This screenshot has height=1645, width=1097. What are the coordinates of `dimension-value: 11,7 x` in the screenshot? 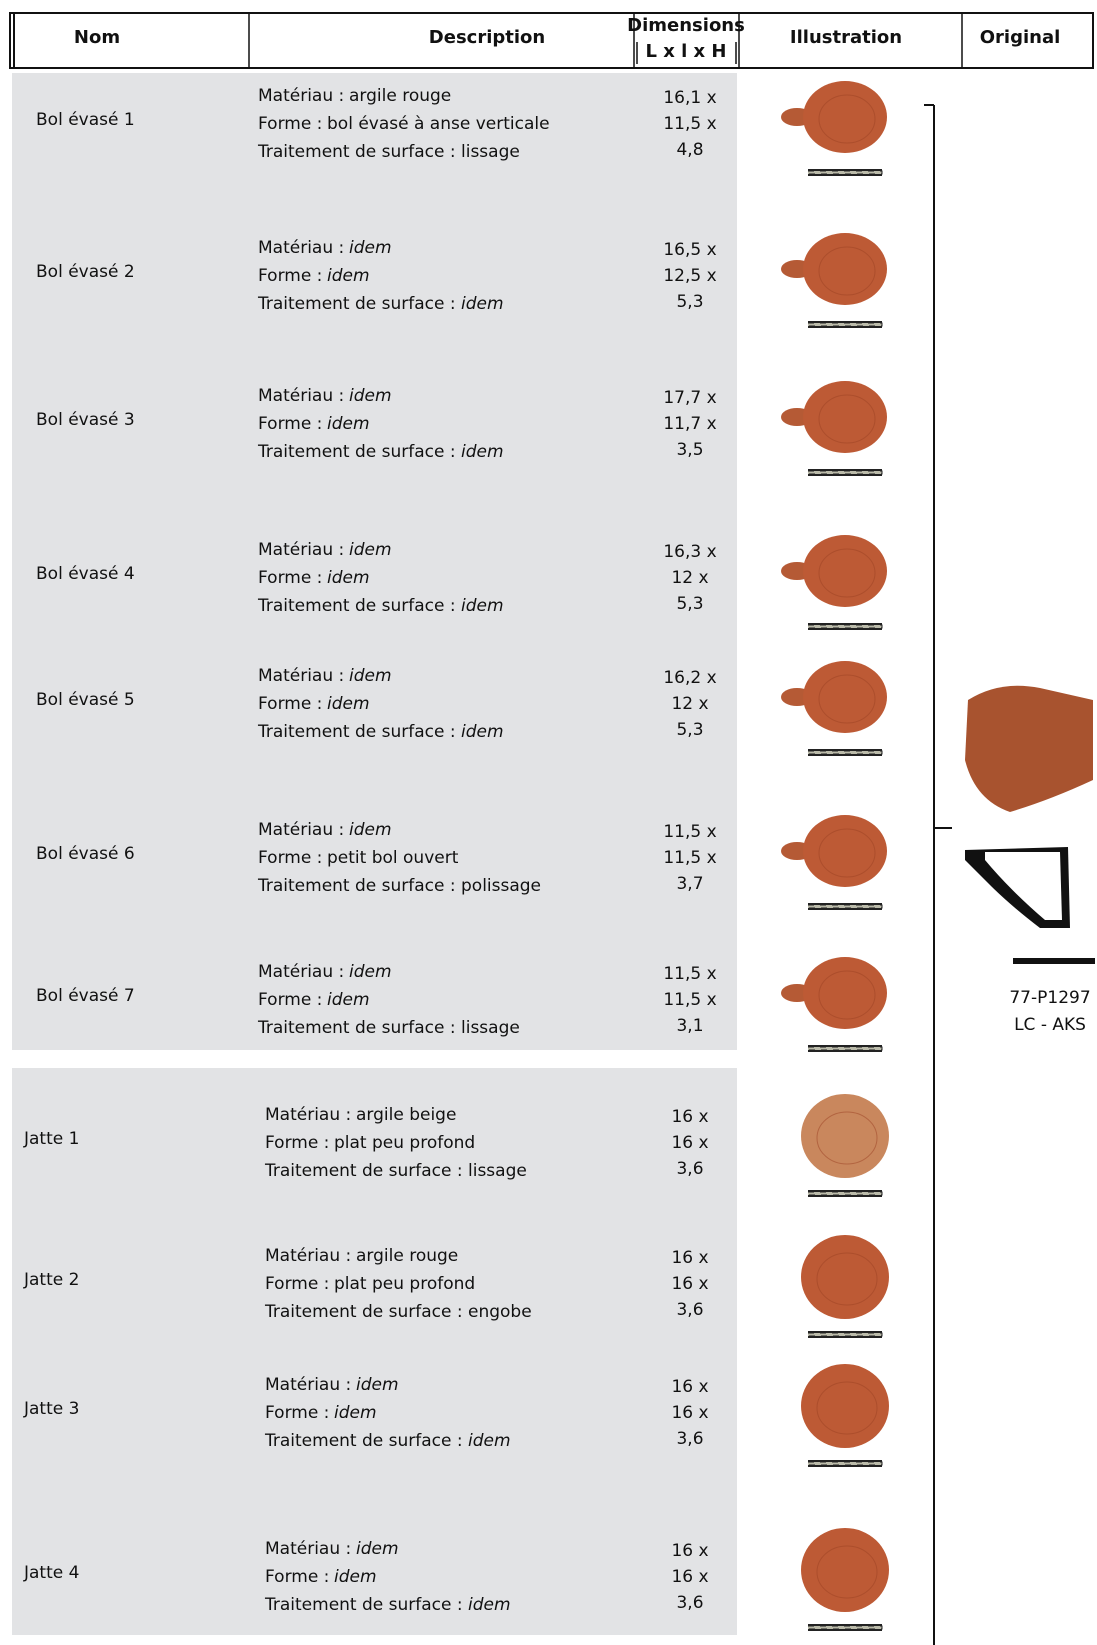 It's located at (690, 424).